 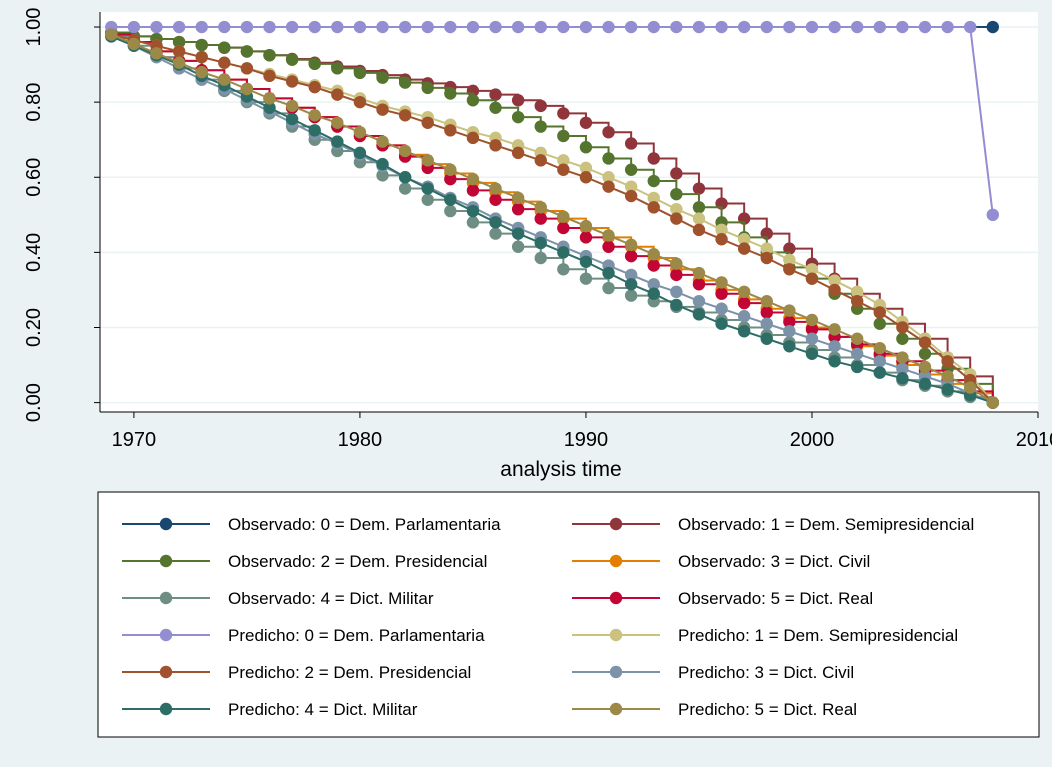 What do you see at coordinates (311, 524) in the screenshot?
I see `legend-item: Observado: 0 = Dem. Parlamentaria` at bounding box center [311, 524].